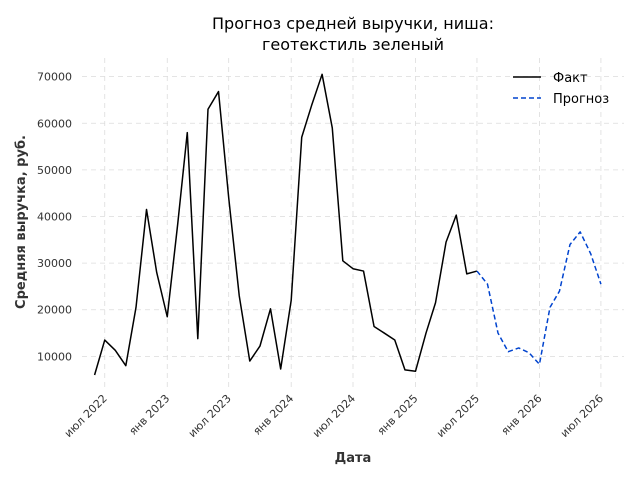 This screenshot has width=640, height=480. Describe the element at coordinates (150, 415) in the screenshot. I see `x-tick-label: янв 2023` at that location.